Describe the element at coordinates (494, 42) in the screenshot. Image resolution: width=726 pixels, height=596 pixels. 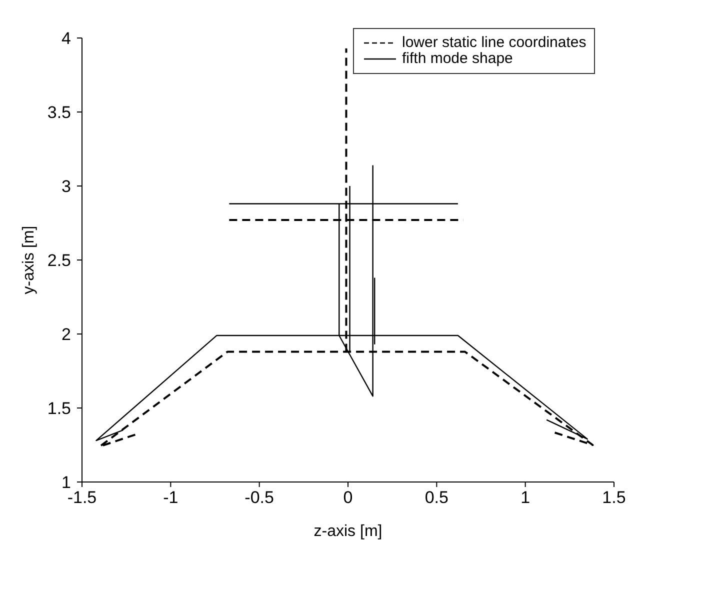
I see `legend-label: lower static line coordinates` at that location.